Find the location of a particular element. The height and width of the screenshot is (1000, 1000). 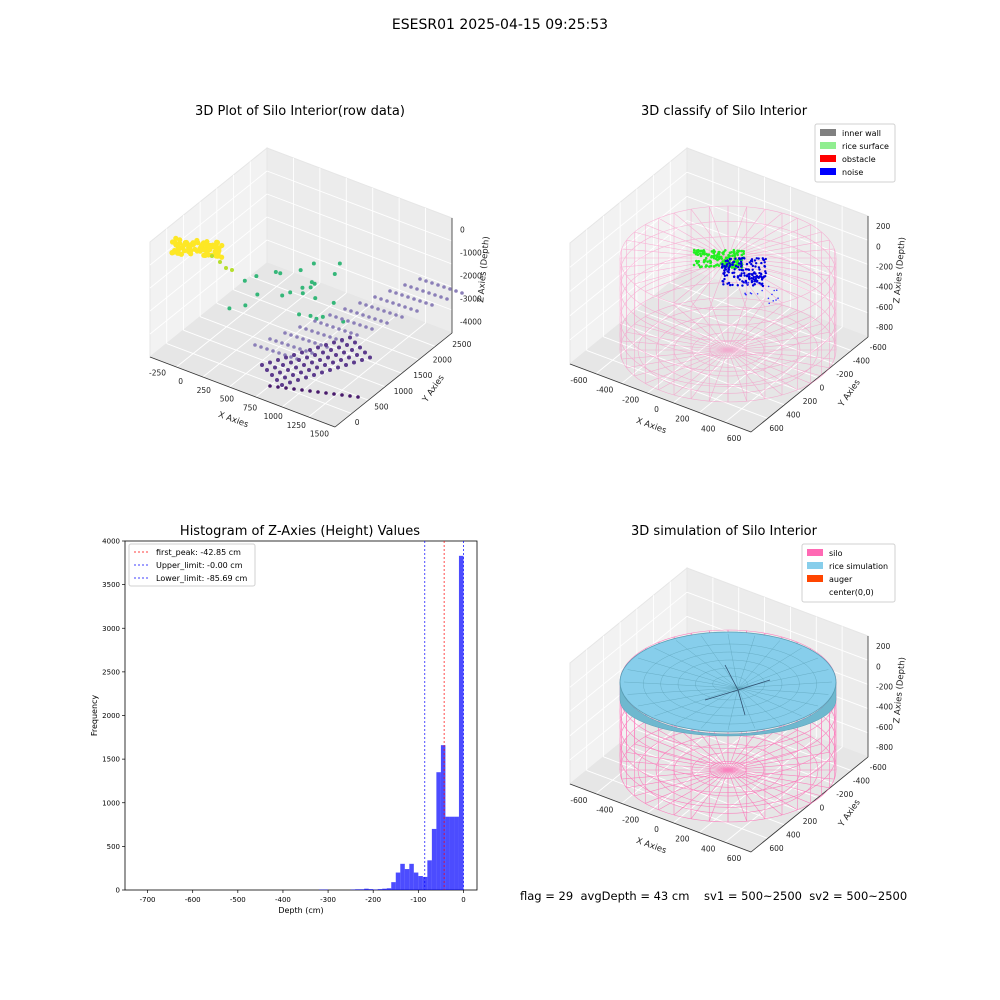

y-tick-label: -400 is located at coordinates (861, 780).